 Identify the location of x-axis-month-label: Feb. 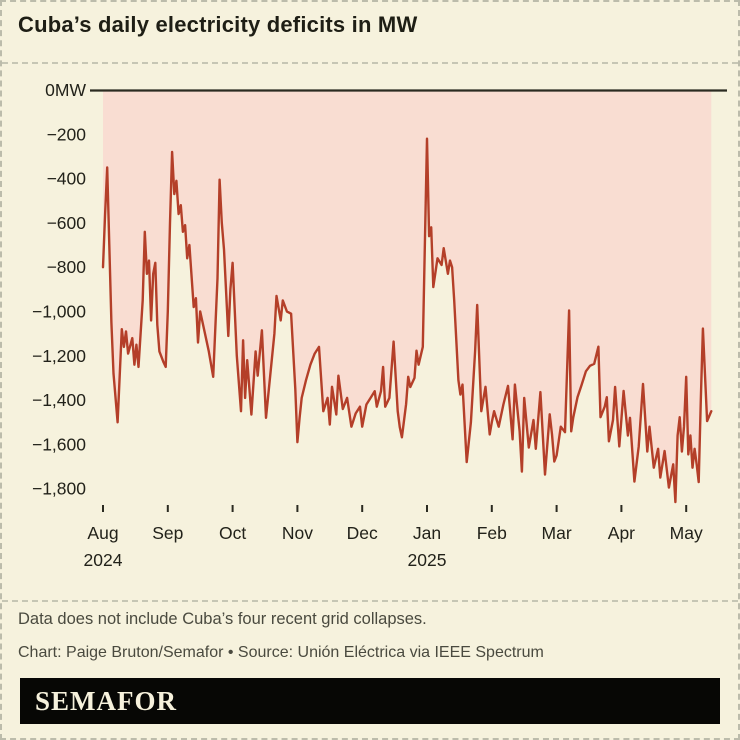
(492, 533).